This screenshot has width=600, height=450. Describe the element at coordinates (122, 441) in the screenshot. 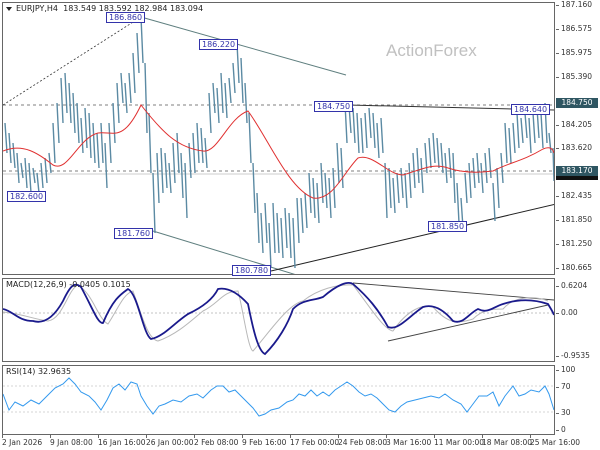

I see `x-tick: 16 Jan 16:00` at that location.